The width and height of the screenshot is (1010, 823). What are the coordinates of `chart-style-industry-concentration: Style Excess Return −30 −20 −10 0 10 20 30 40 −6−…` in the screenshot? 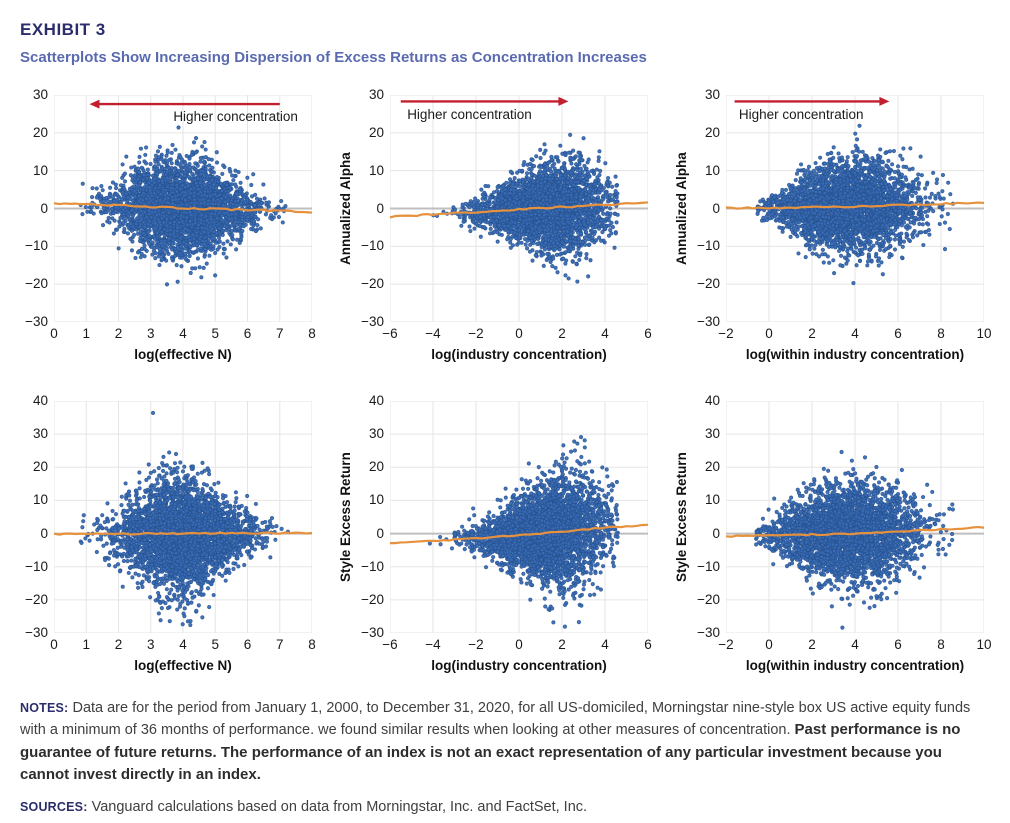 It's located at (504, 541).